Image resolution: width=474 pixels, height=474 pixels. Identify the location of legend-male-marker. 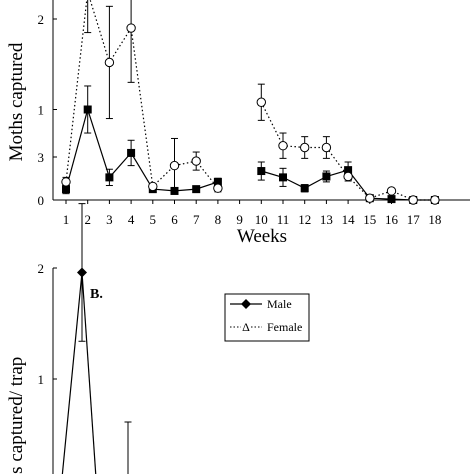
(246, 304).